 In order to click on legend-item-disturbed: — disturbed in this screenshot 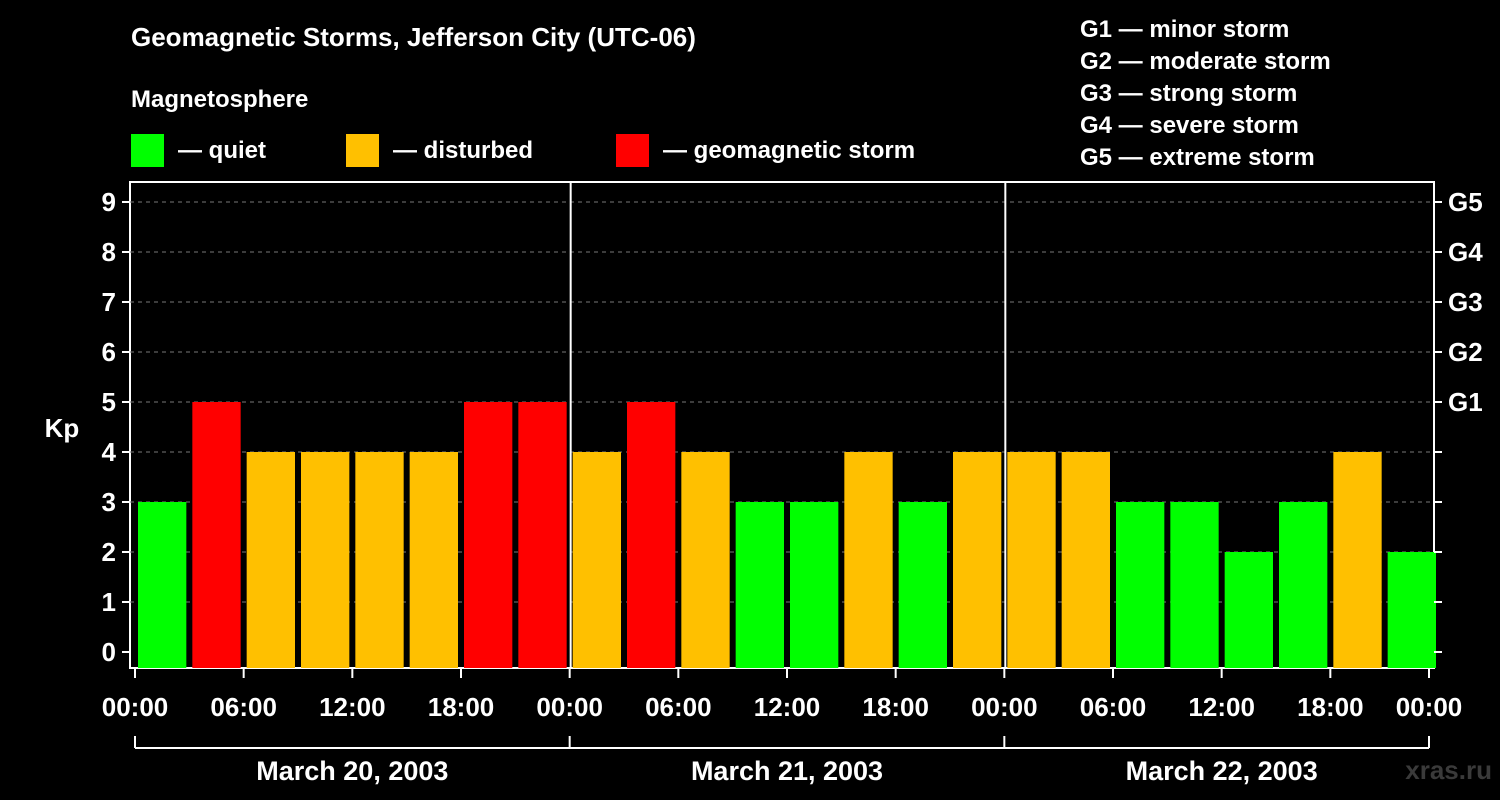, I will do `click(439, 150)`.